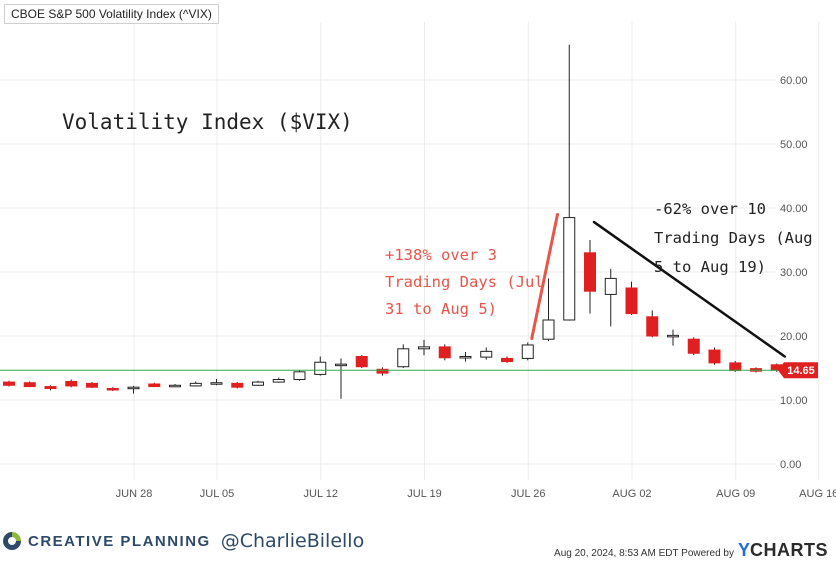  What do you see at coordinates (794, 337) in the screenshot?
I see `y-tick-label: 20.00` at bounding box center [794, 337].